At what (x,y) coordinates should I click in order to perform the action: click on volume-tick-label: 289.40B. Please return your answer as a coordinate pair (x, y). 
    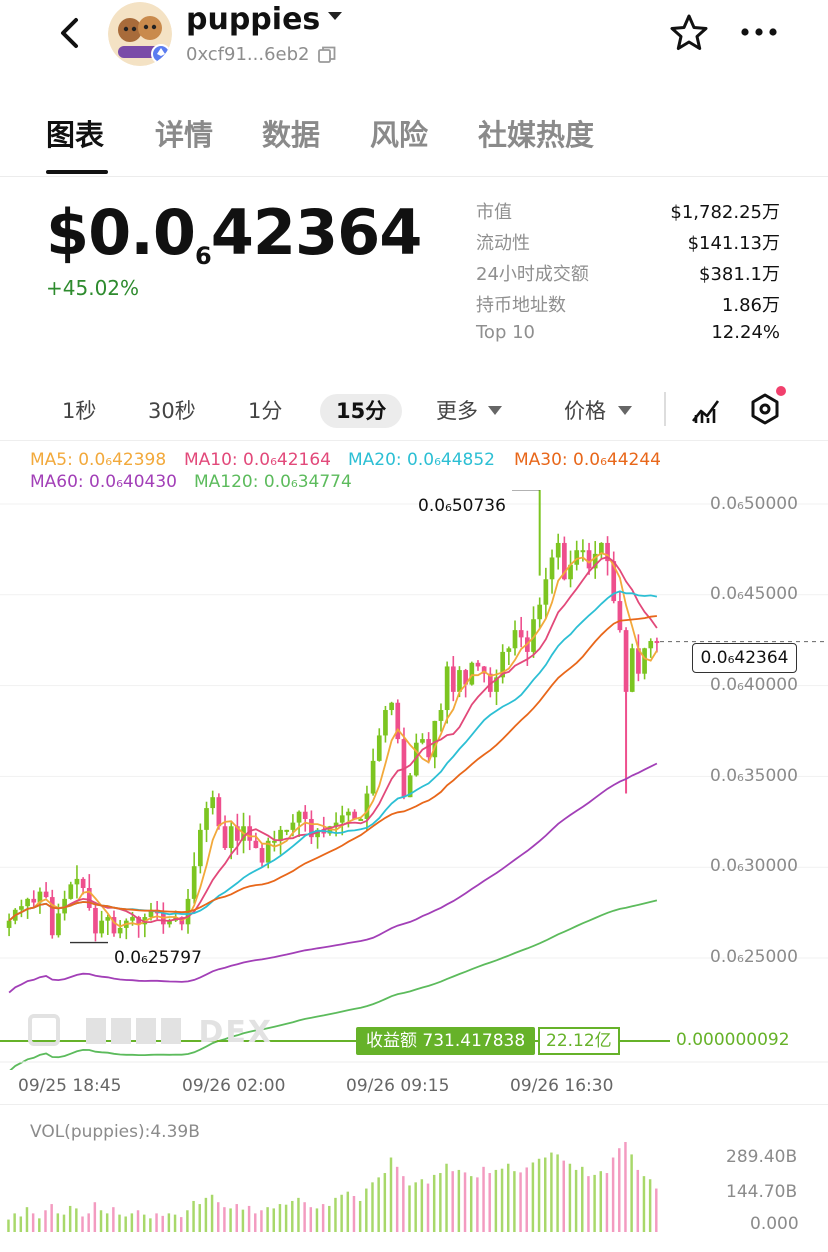
    Looking at the image, I should click on (762, 1157).